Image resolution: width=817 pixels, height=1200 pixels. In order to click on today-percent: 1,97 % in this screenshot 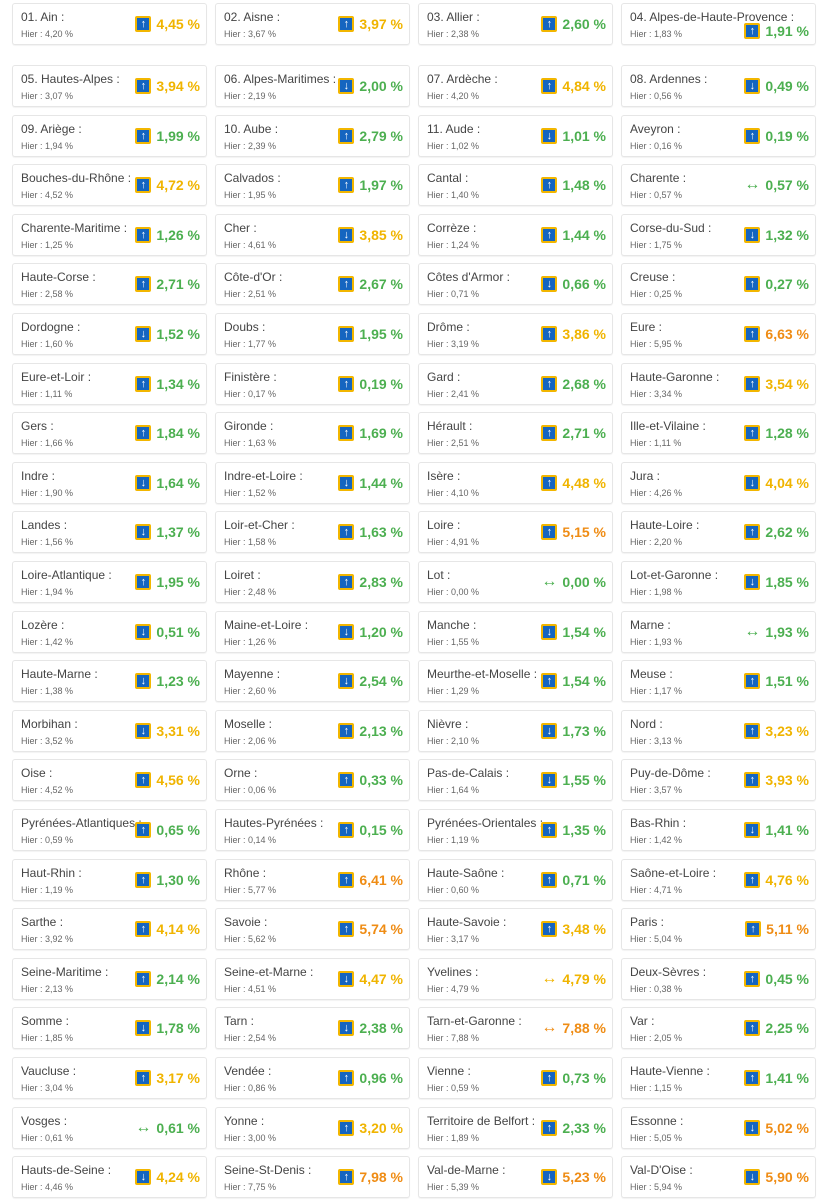, I will do `click(381, 185)`.